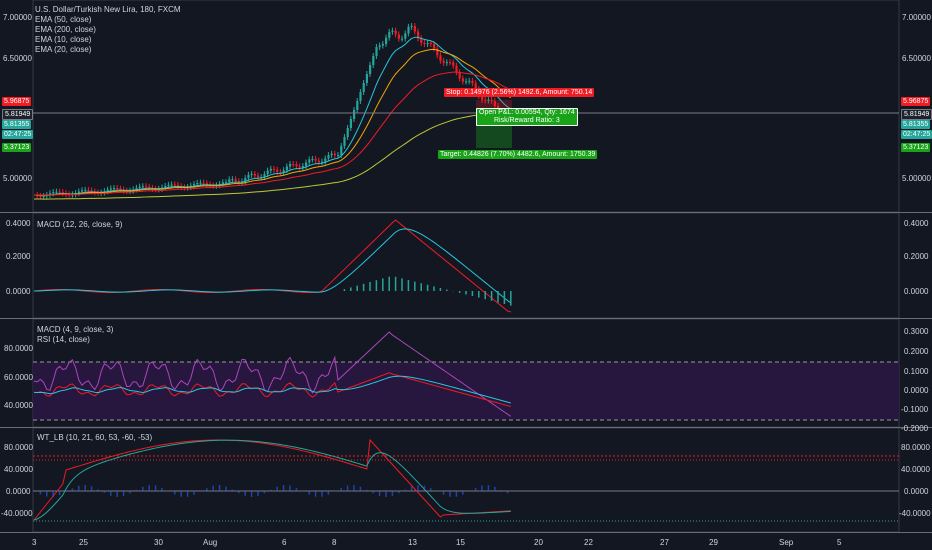 Image resolution: width=932 pixels, height=550 pixels. What do you see at coordinates (18, 256) in the screenshot?
I see `macd-tick-left: 0.2000` at bounding box center [18, 256].